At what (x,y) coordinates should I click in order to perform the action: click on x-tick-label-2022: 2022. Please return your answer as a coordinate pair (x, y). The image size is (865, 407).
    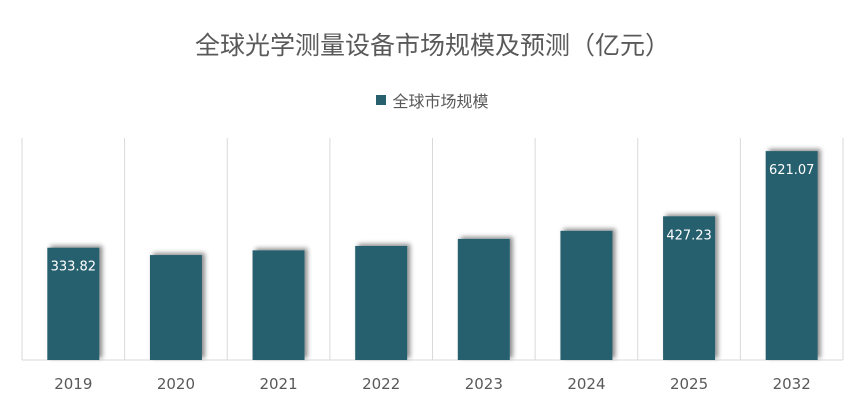
    Looking at the image, I should click on (381, 384).